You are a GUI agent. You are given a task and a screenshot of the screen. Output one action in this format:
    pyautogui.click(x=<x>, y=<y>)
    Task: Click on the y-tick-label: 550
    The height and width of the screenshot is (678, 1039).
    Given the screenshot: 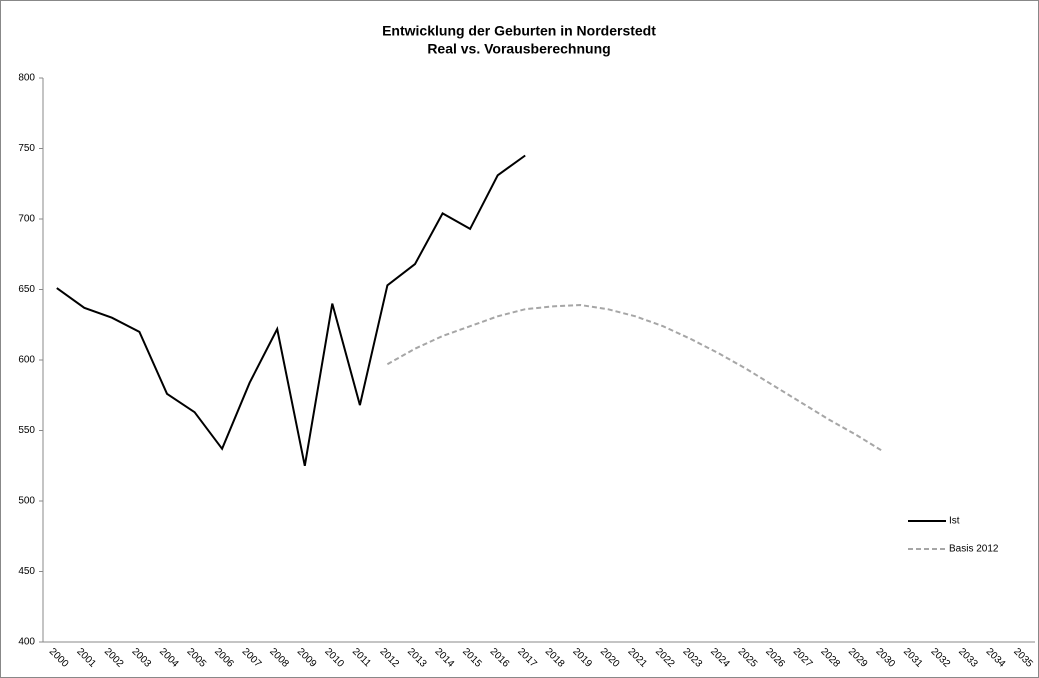 What is the action you would take?
    pyautogui.click(x=26, y=430)
    